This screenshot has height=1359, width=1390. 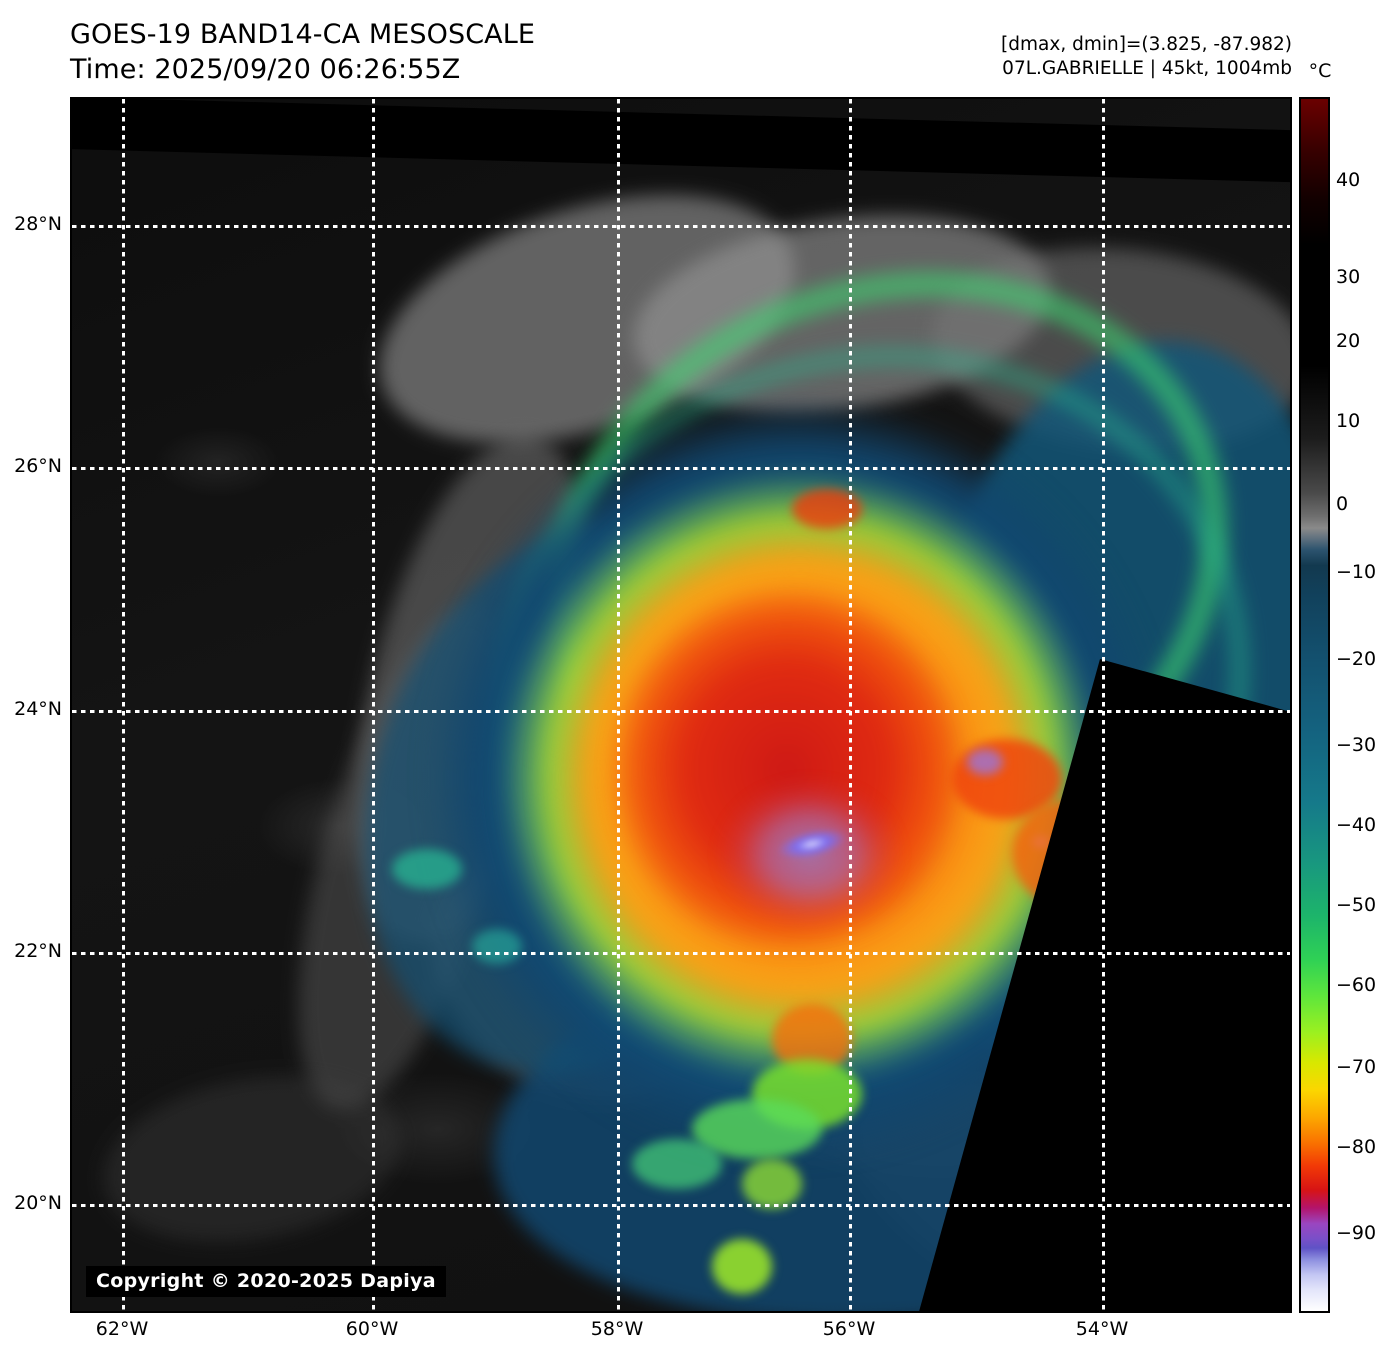 What do you see at coordinates (1356, 745) in the screenshot?
I see `colorbar-tick-label: −30` at bounding box center [1356, 745].